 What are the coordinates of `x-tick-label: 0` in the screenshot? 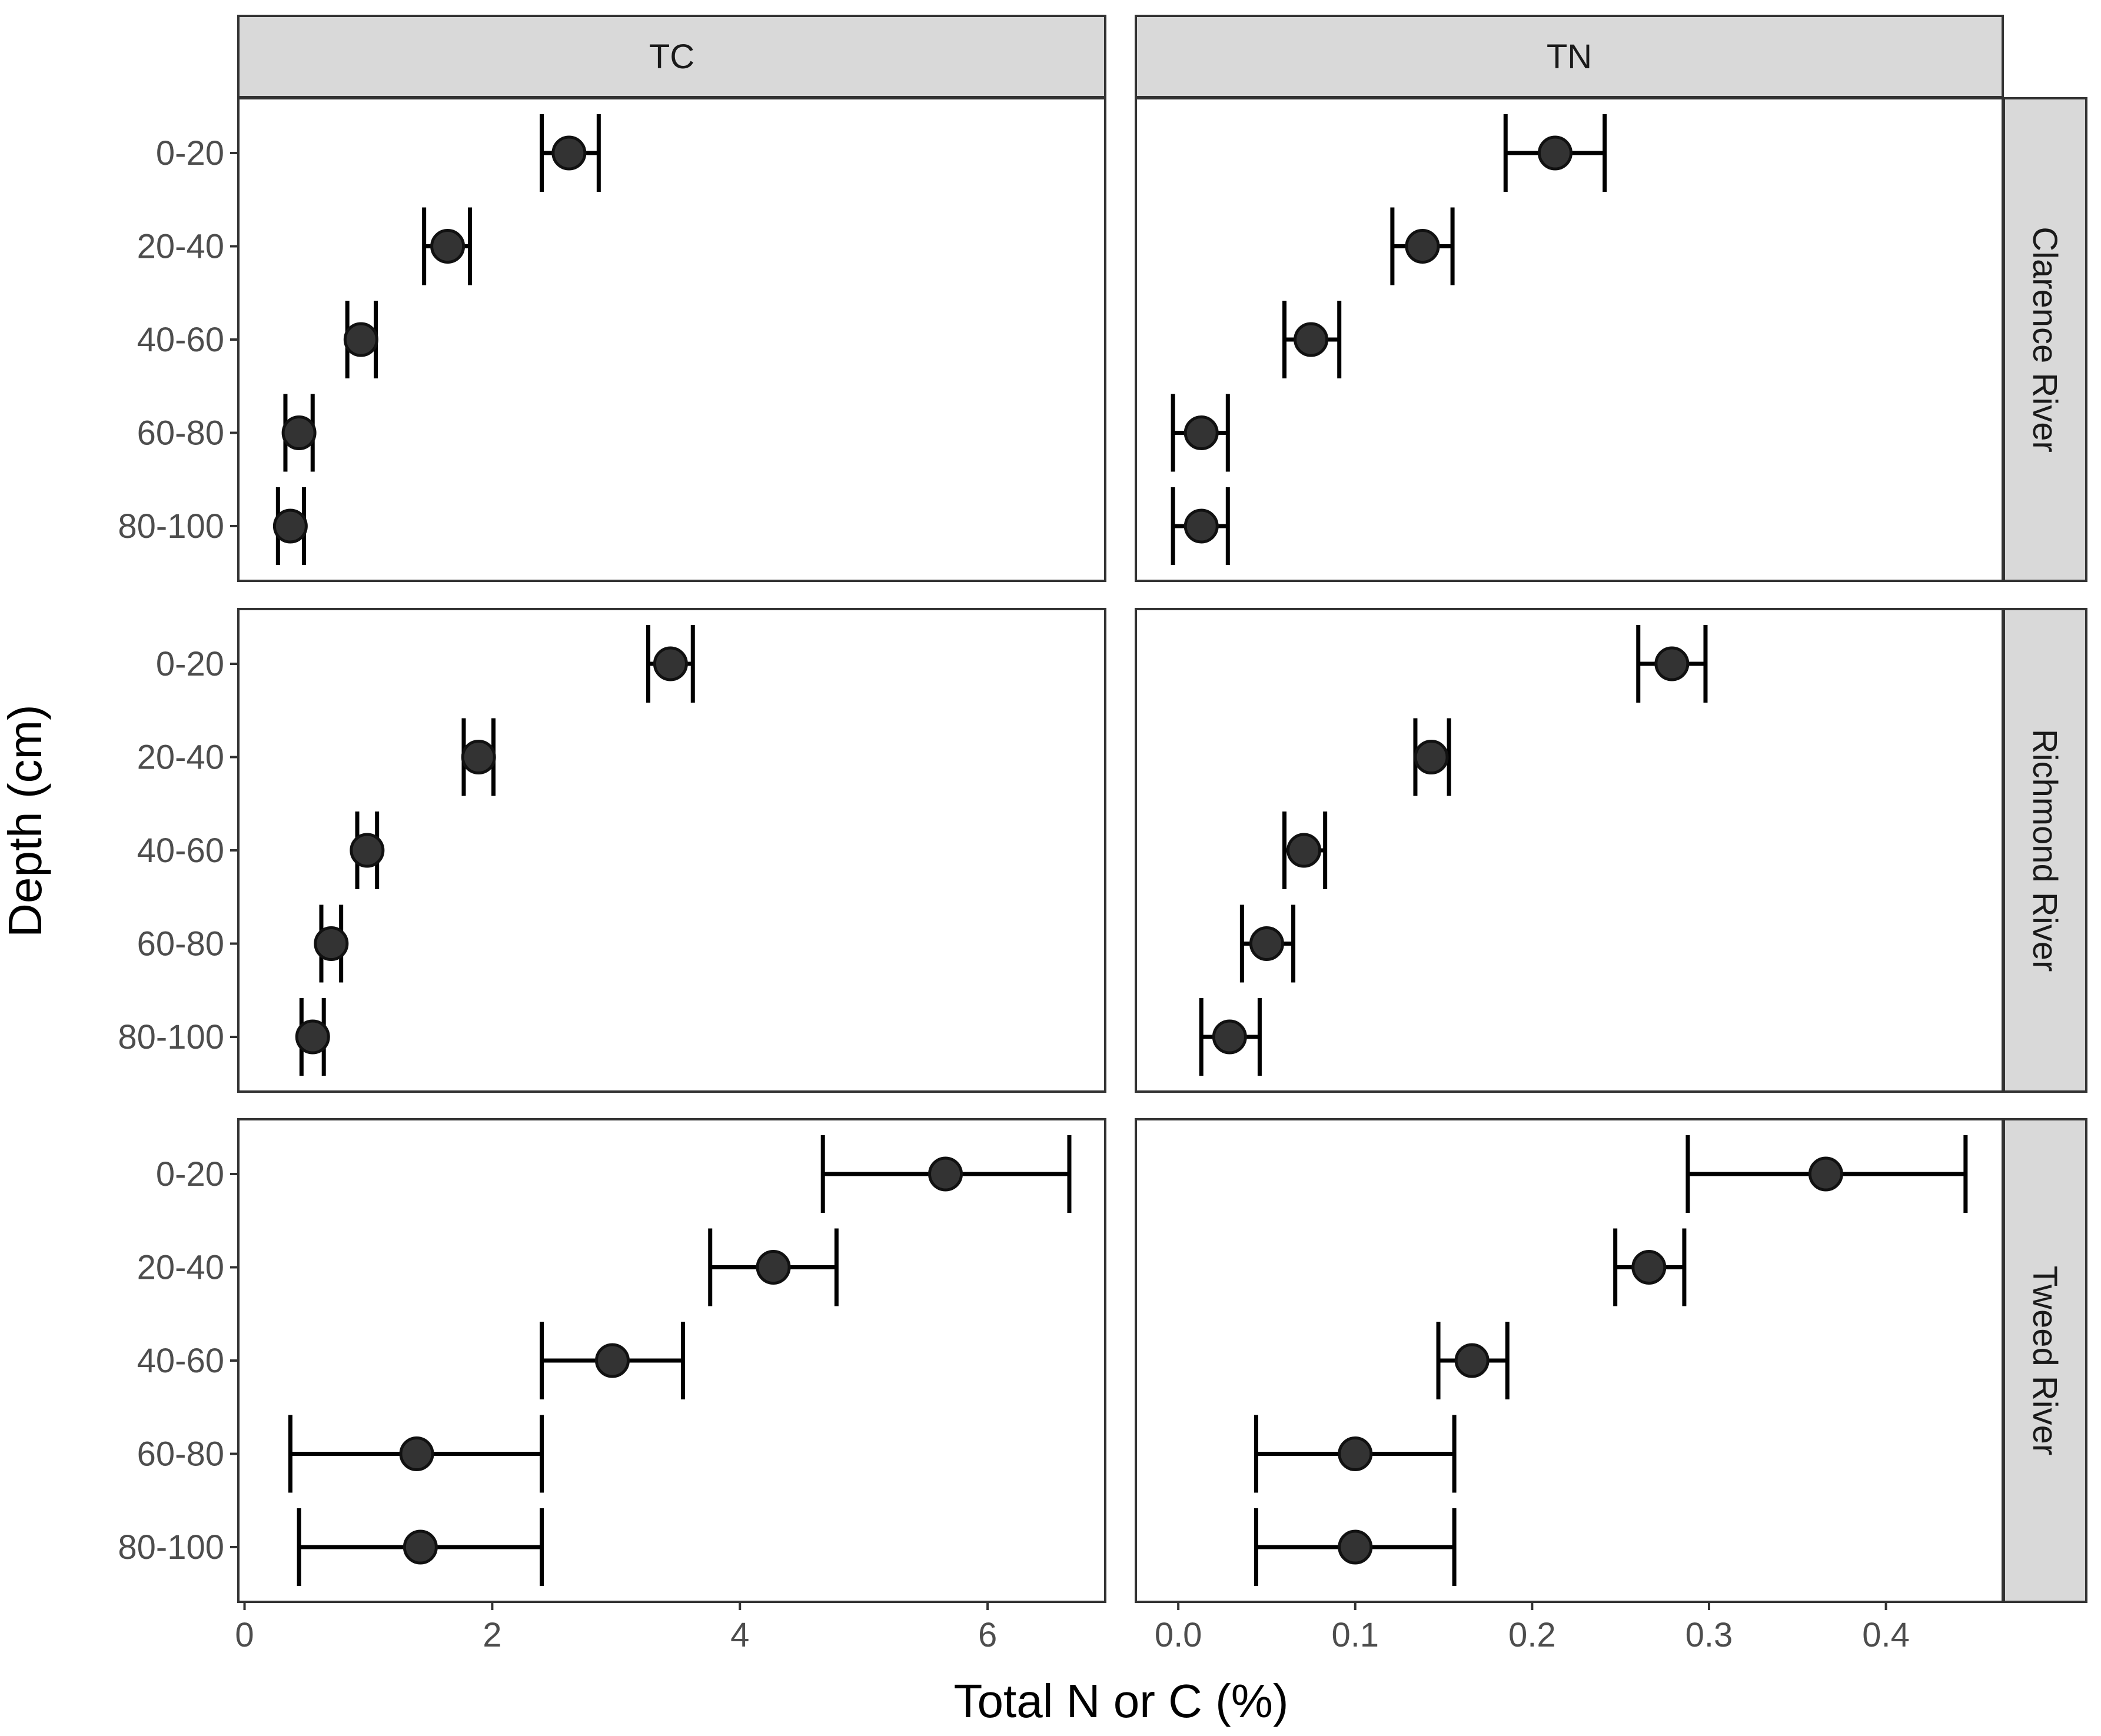 It's located at (244, 1635).